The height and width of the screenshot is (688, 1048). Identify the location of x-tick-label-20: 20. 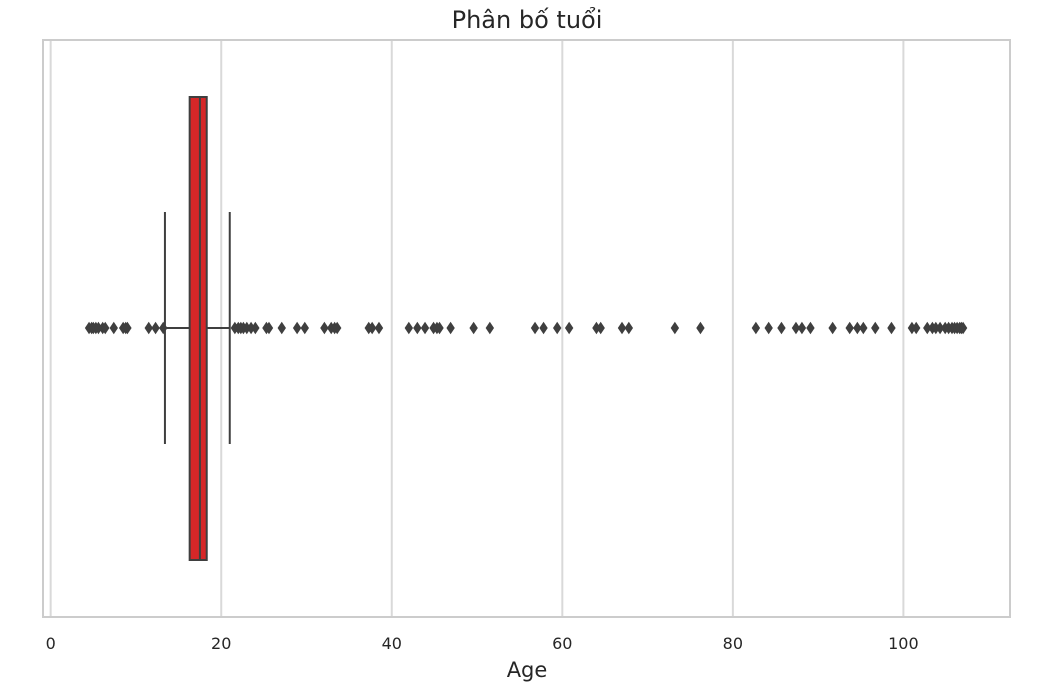
(221, 643).